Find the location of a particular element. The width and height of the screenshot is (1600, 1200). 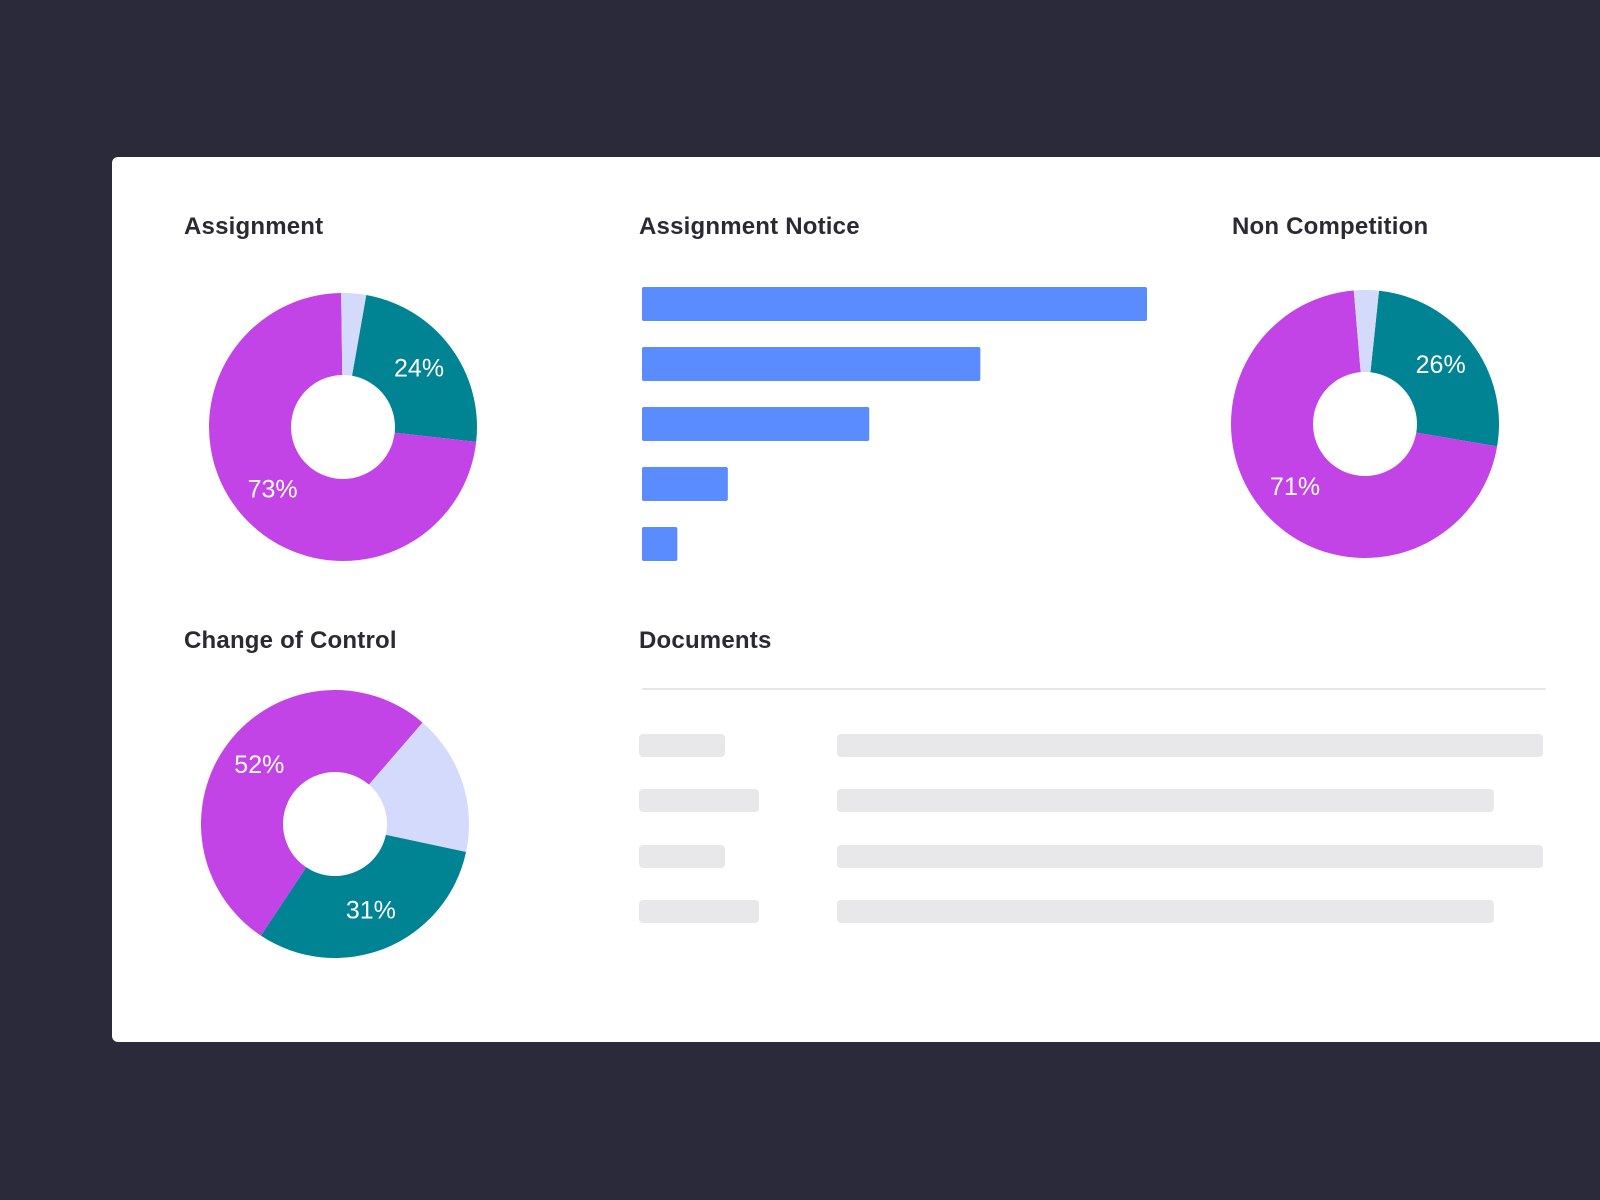

change-of-control-donut-chart: 31% 52% is located at coordinates (334, 823).